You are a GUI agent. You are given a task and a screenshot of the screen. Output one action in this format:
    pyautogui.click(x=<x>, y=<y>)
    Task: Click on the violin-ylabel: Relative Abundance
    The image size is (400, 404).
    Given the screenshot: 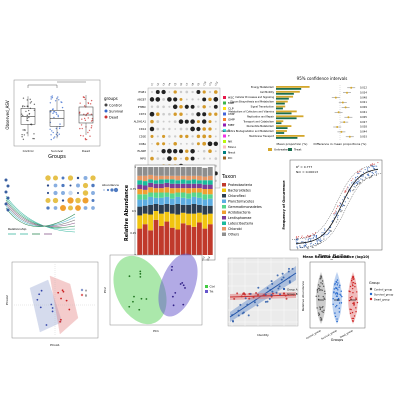 What is the action you would take?
    pyautogui.click(x=303, y=296)
    